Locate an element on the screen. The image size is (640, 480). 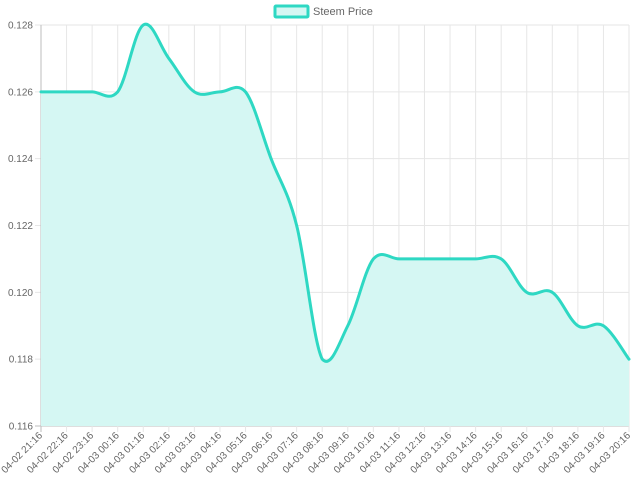
legend: Steem Price is located at coordinates (323, 11).